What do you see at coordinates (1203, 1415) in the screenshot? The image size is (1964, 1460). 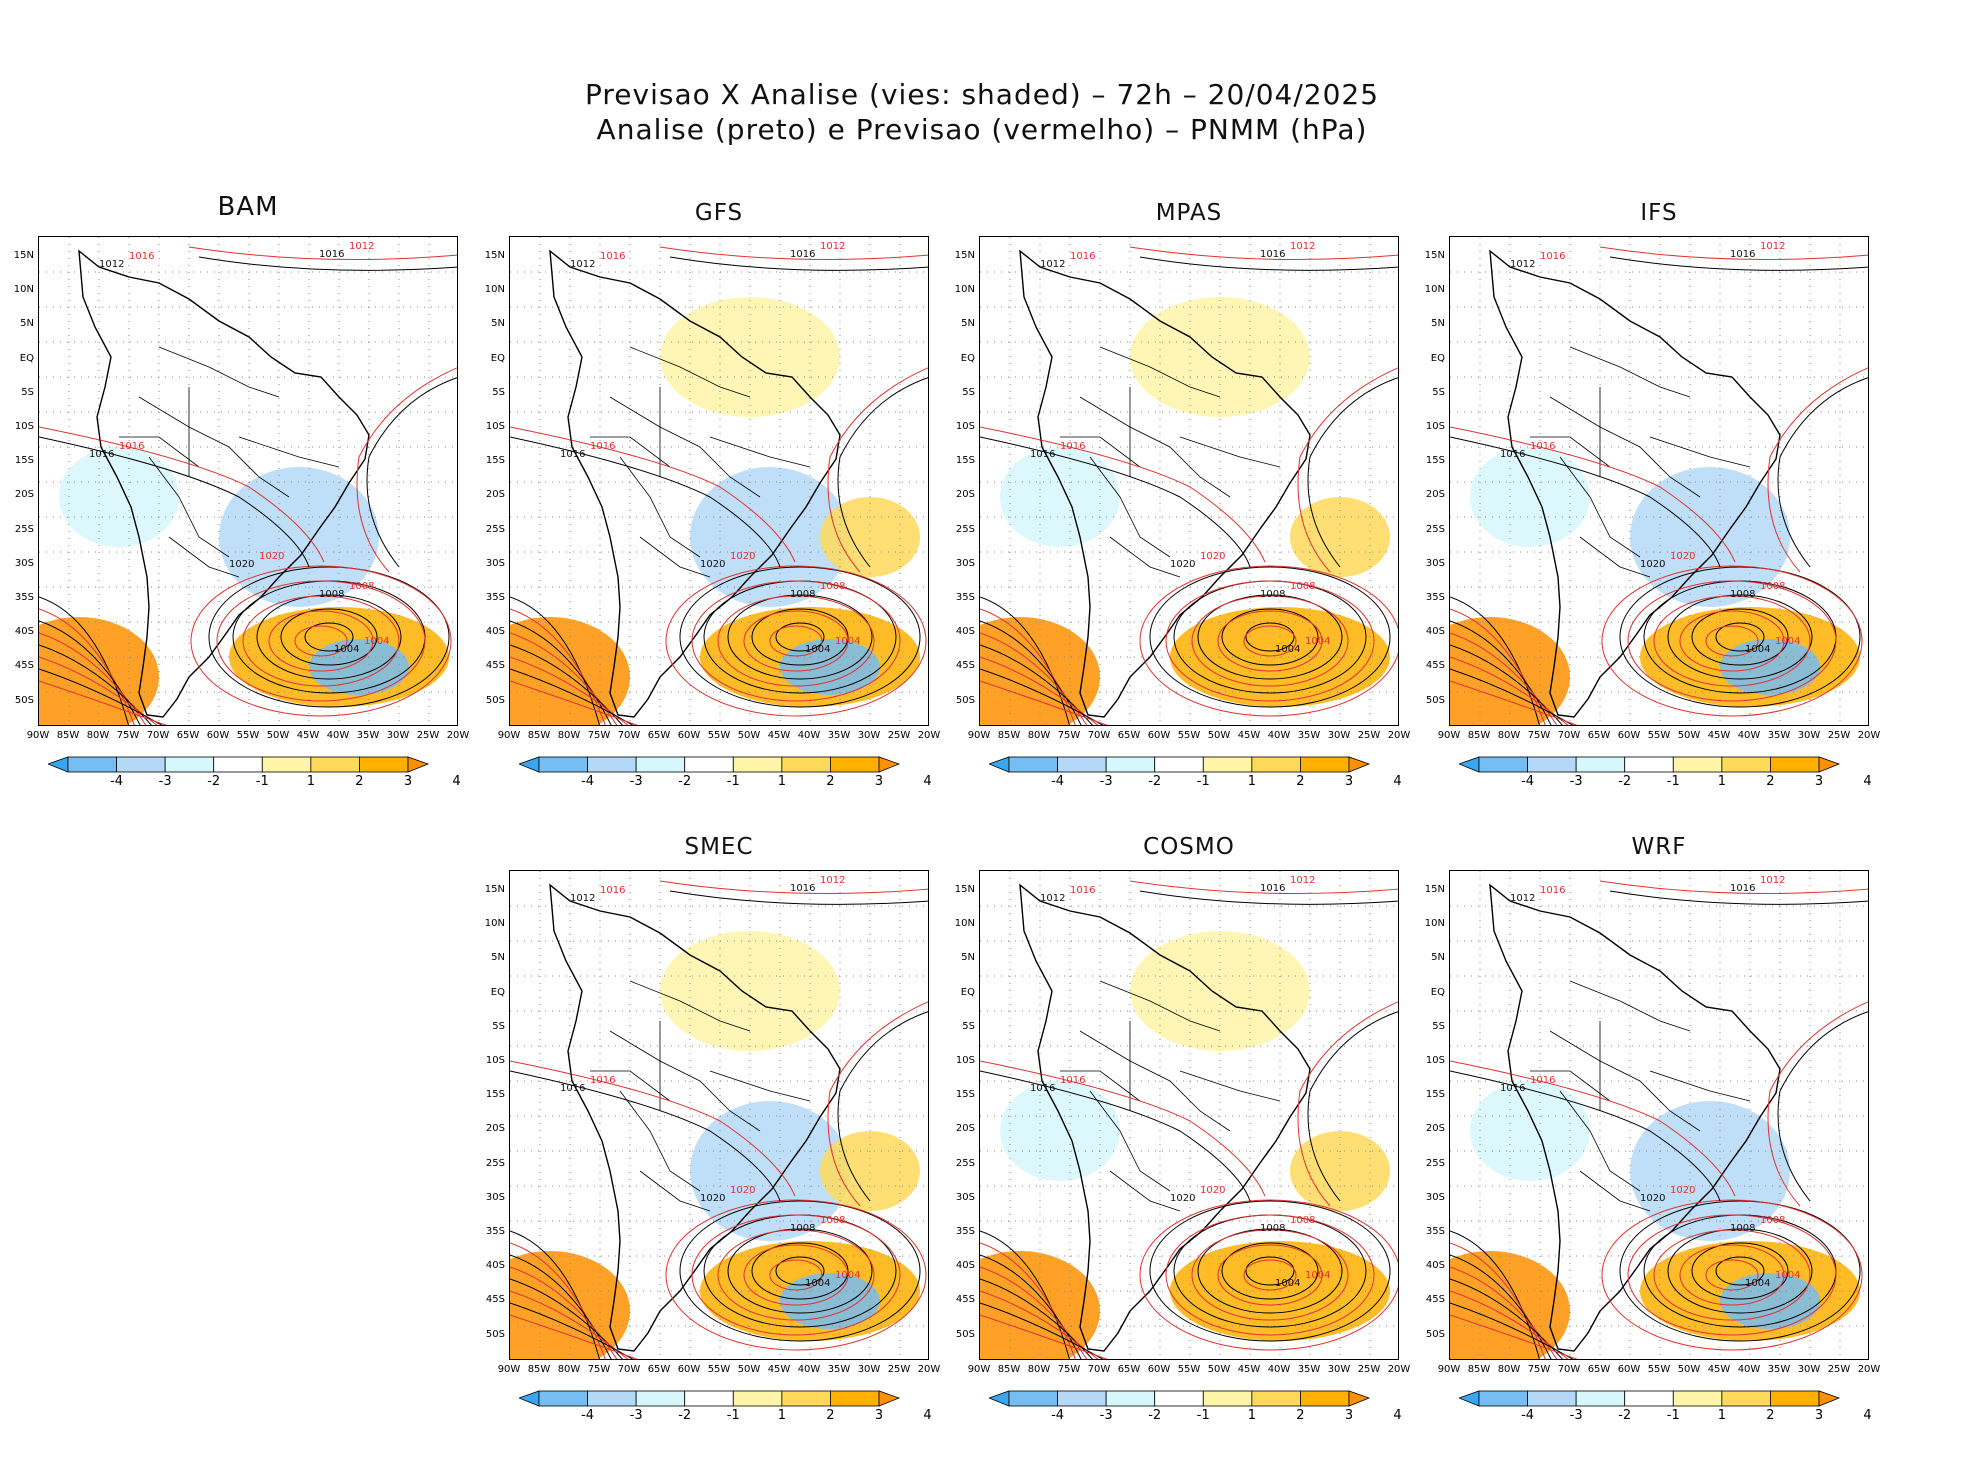 I see `colorbar-label: -1` at bounding box center [1203, 1415].